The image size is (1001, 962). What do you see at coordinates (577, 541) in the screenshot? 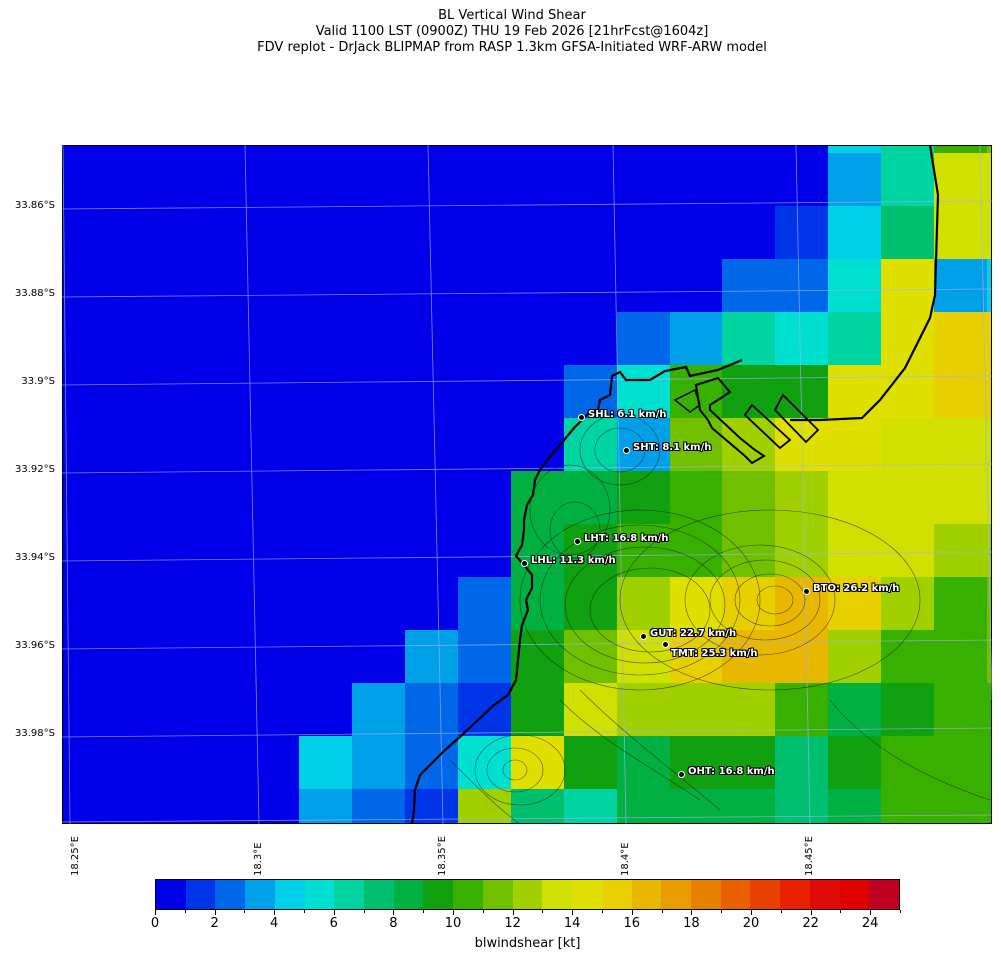
I see `station-marker-lht` at bounding box center [577, 541].